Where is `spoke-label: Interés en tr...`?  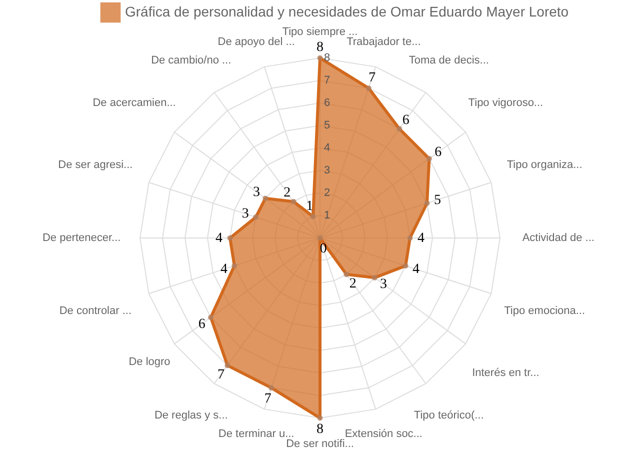 spoke-label: Interés en tr... is located at coordinates (506, 372).